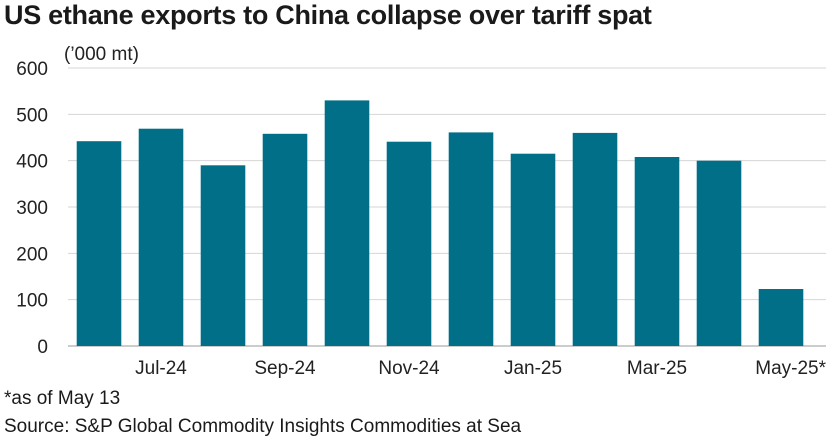 This screenshot has height=443, width=840. I want to click on footnote: *as of May 13, so click(62, 398).